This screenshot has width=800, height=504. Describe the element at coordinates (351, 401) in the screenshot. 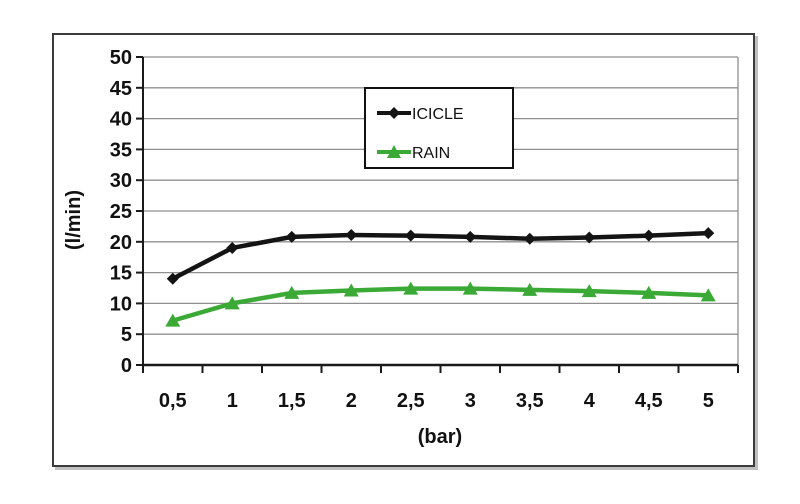

I see `x-axis-tick-label: 2` at that location.